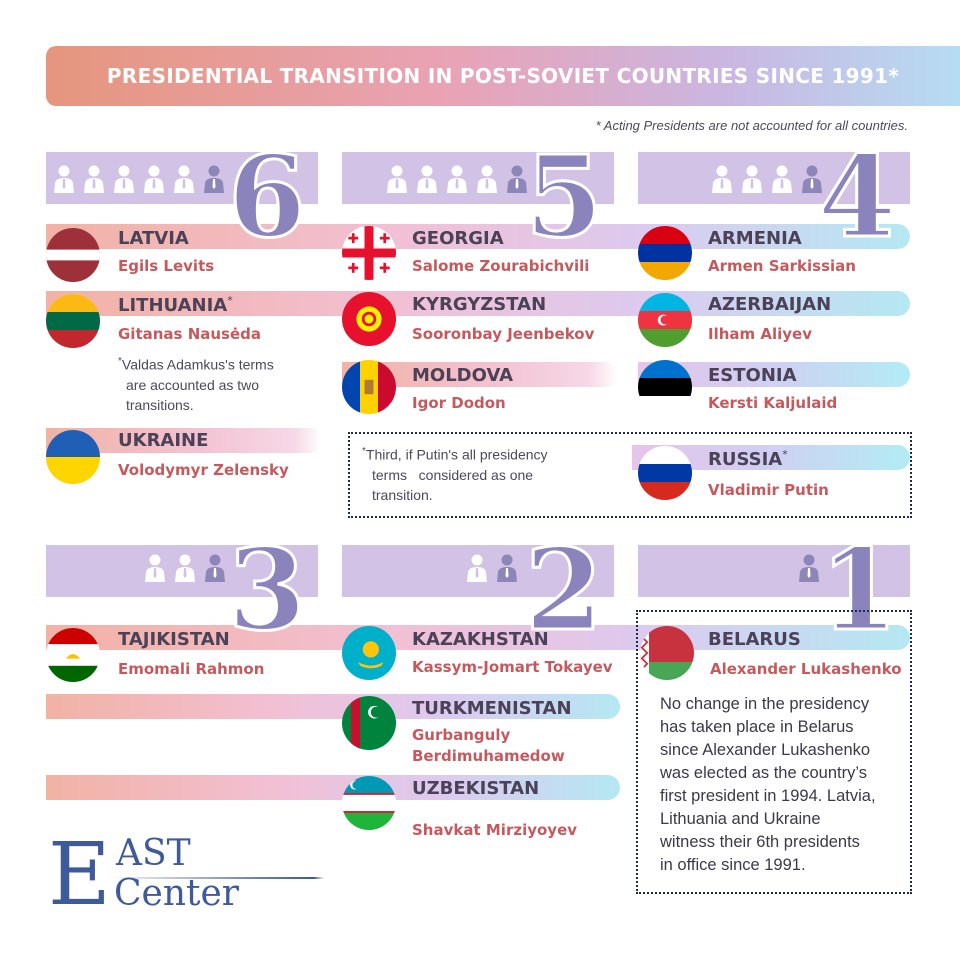  I want to click on estonia-flag-icon, so click(665, 387).